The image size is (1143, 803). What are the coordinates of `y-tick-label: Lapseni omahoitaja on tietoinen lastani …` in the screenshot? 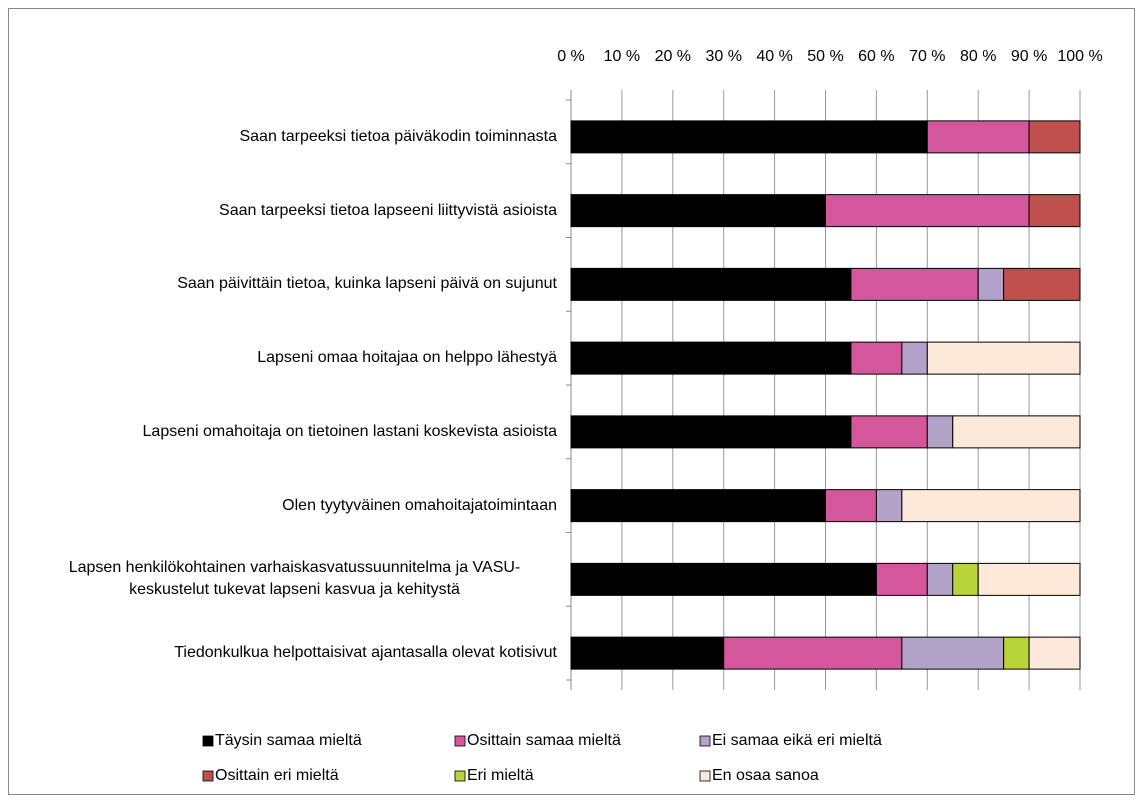 It's located at (349, 431).